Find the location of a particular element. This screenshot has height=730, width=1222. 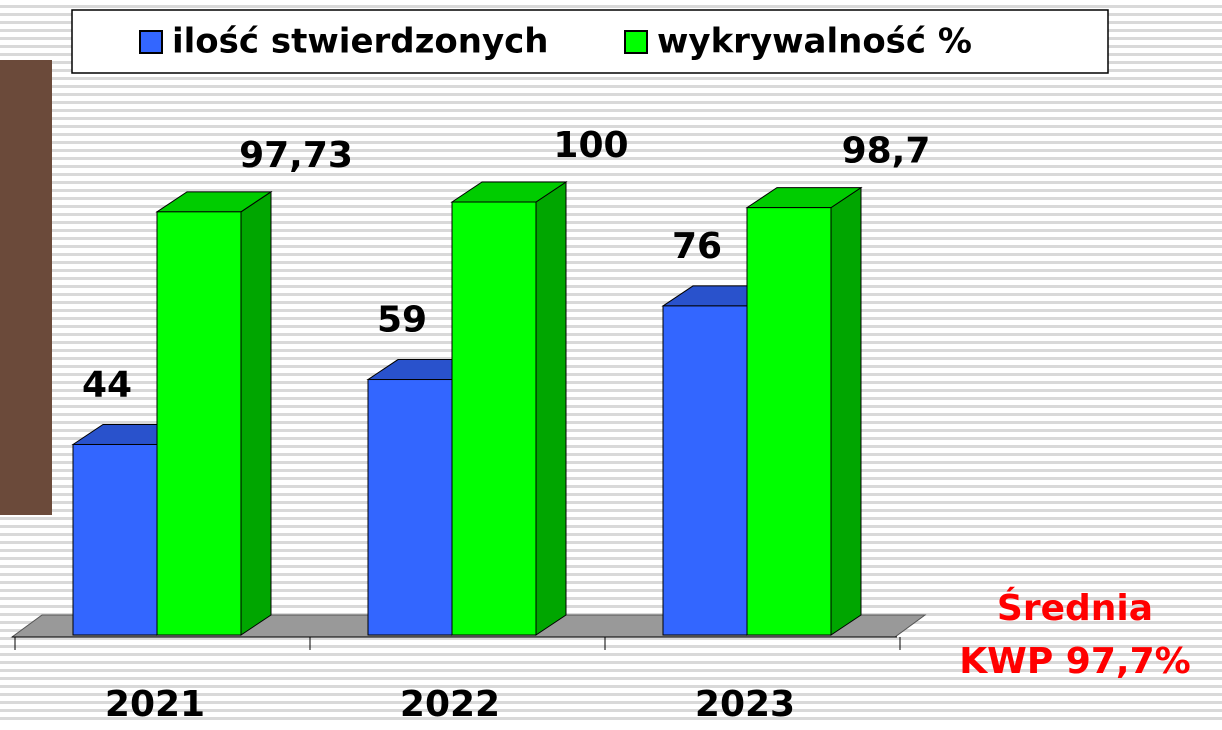

x-tick-label: 2021 is located at coordinates (155, 704).